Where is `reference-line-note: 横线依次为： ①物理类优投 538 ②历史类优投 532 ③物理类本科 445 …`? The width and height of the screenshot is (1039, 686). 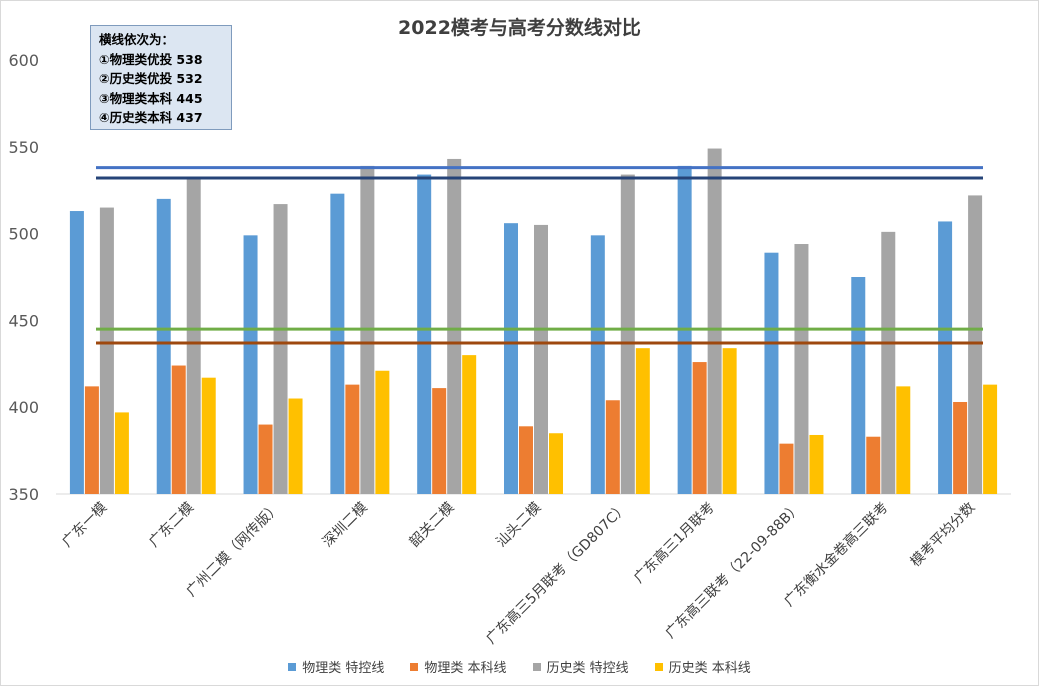 reference-line-note: 横线依次为： ①物理类优投 538 ②历史类优投 532 ③物理类本科 445 … is located at coordinates (161, 77).